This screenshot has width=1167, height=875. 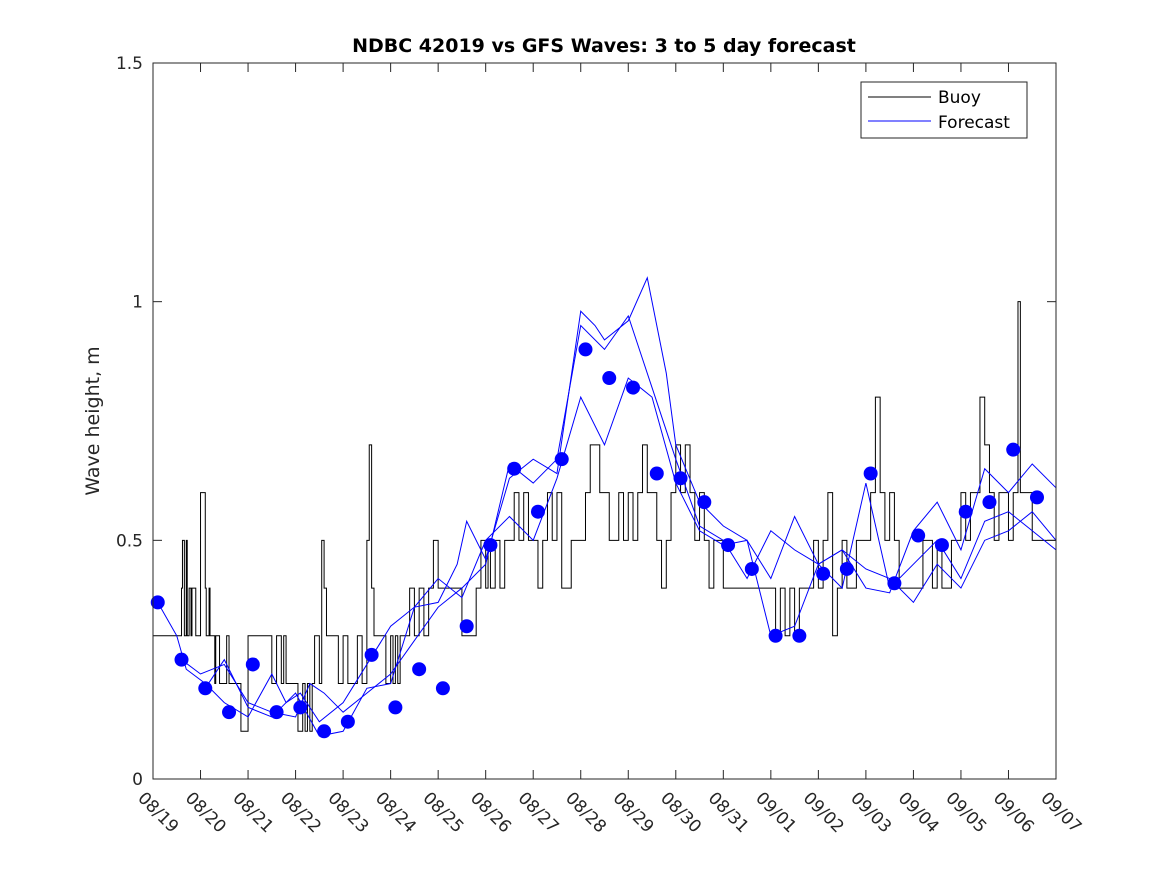 What do you see at coordinates (1013, 812) in the screenshot?
I see `x-tick-label: 09/06` at bounding box center [1013, 812].